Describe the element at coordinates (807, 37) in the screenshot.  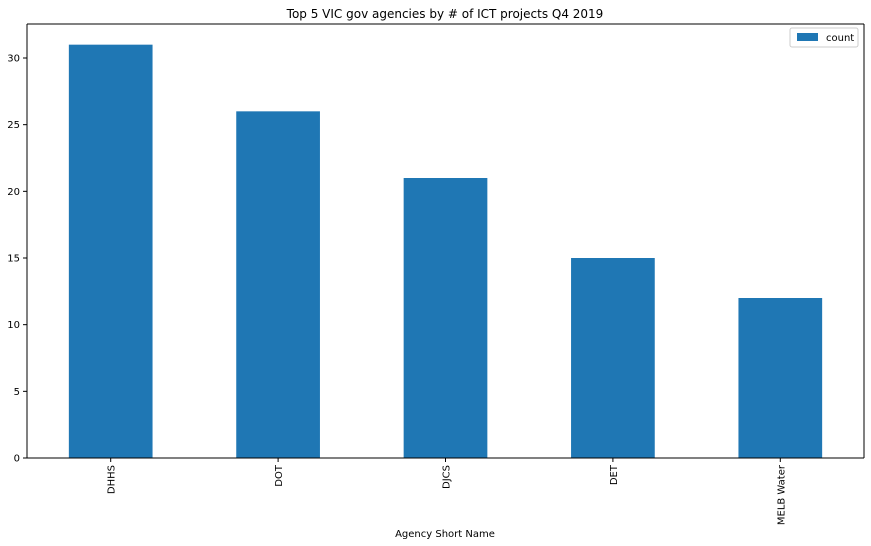
I see `legend-swatch` at that location.